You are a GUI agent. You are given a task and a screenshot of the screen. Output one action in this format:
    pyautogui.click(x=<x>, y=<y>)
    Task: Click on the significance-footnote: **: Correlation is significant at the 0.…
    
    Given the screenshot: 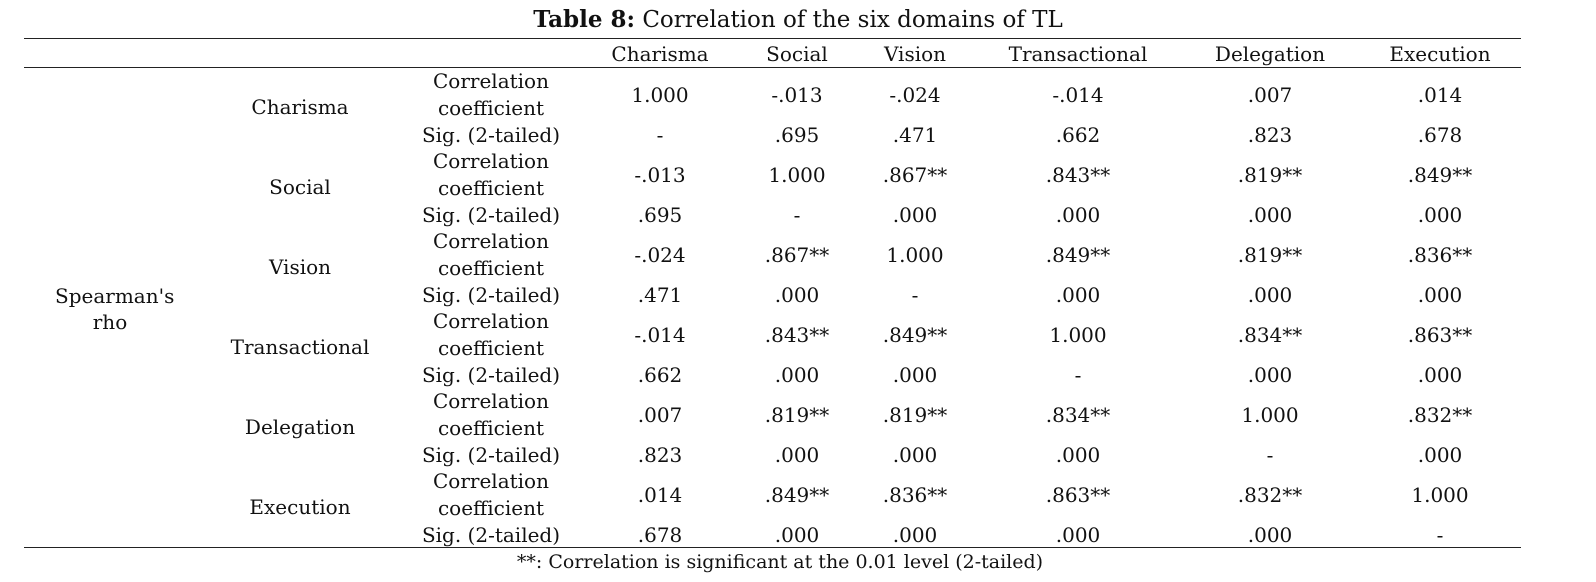 What is the action you would take?
    pyautogui.click(x=780, y=562)
    